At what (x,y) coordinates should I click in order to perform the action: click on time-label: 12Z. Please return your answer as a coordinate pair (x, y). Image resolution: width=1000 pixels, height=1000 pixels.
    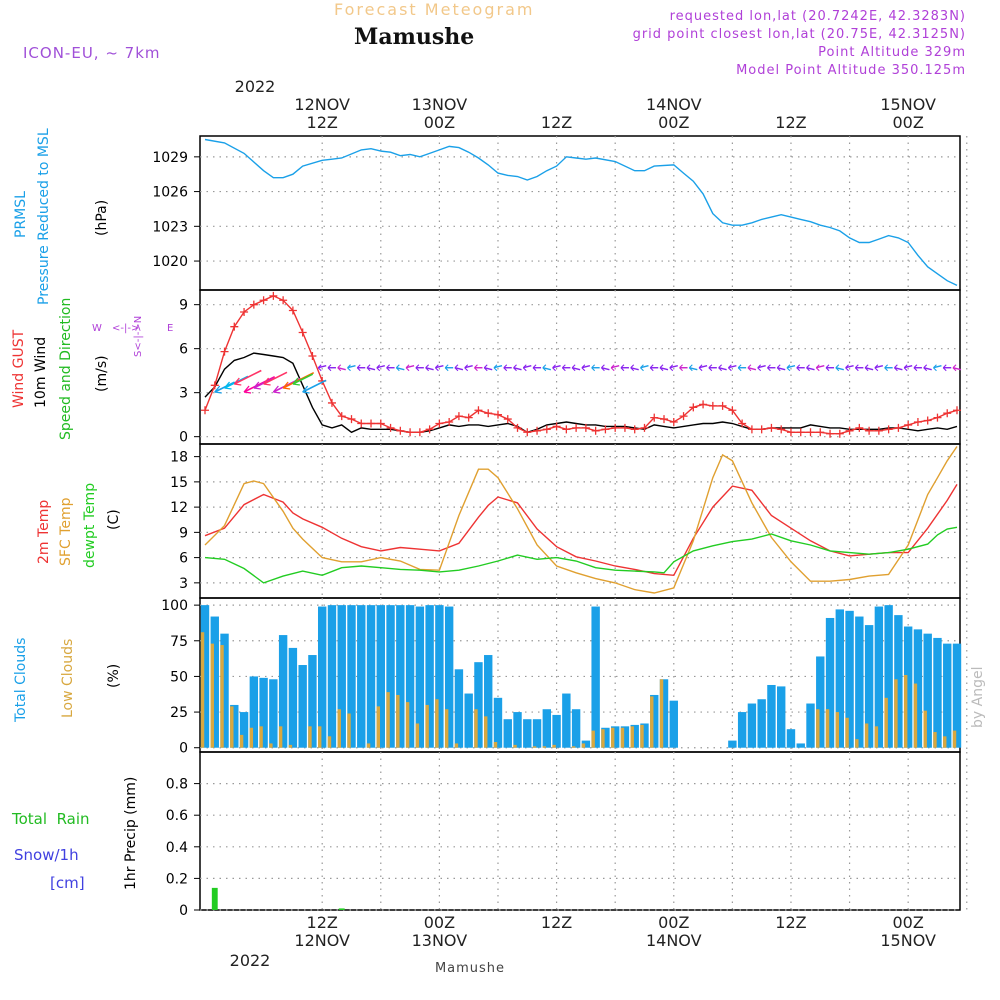
    Looking at the image, I should click on (790, 922).